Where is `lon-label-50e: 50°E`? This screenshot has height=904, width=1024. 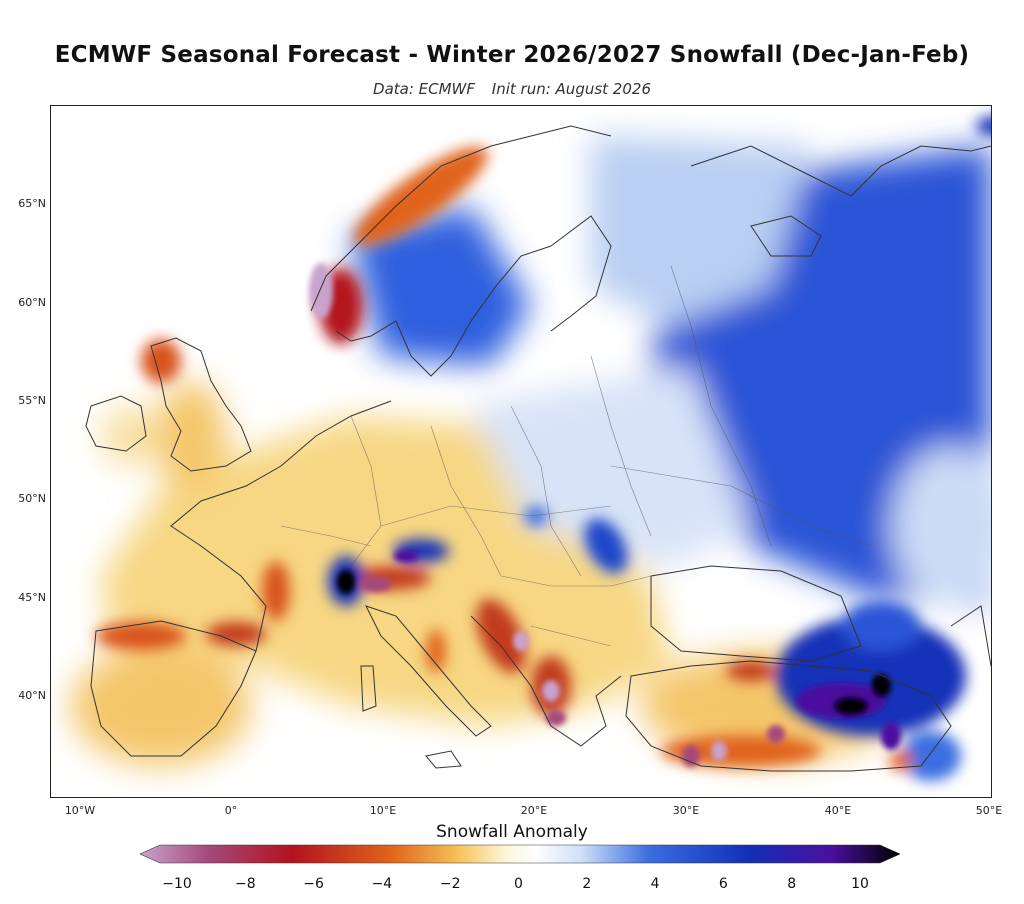
lon-label-50e: 50°E is located at coordinates (989, 810).